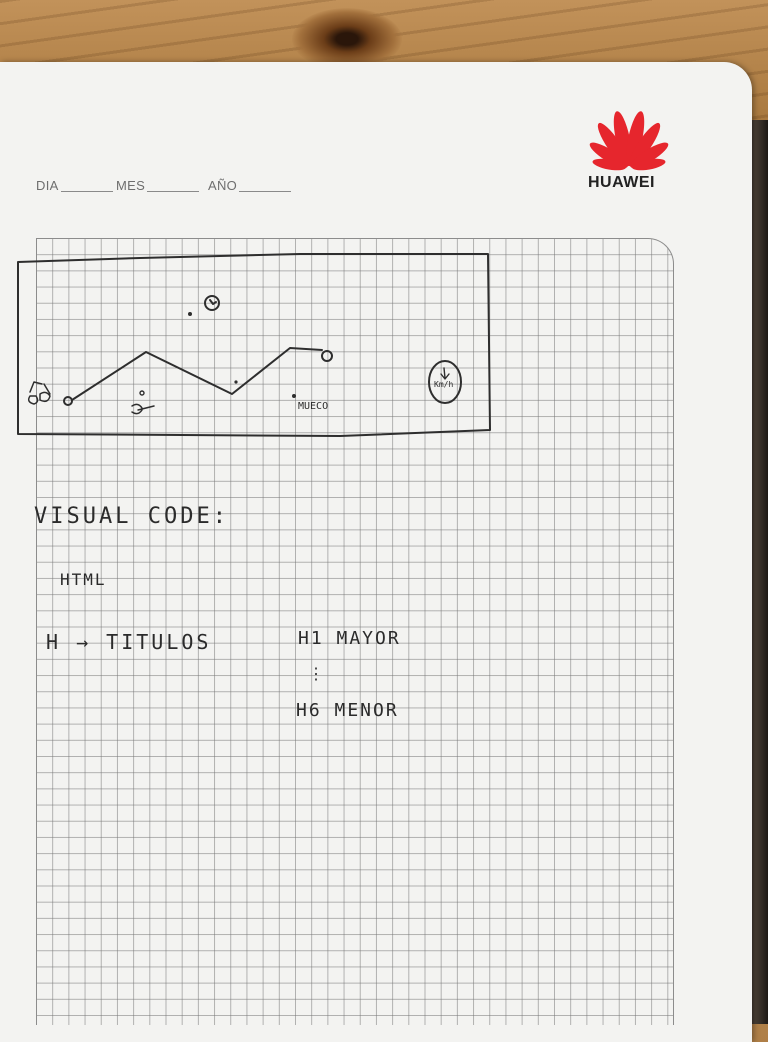 The height and width of the screenshot is (1042, 768). What do you see at coordinates (158, 185) in the screenshot?
I see `date-month-field: MES` at bounding box center [158, 185].